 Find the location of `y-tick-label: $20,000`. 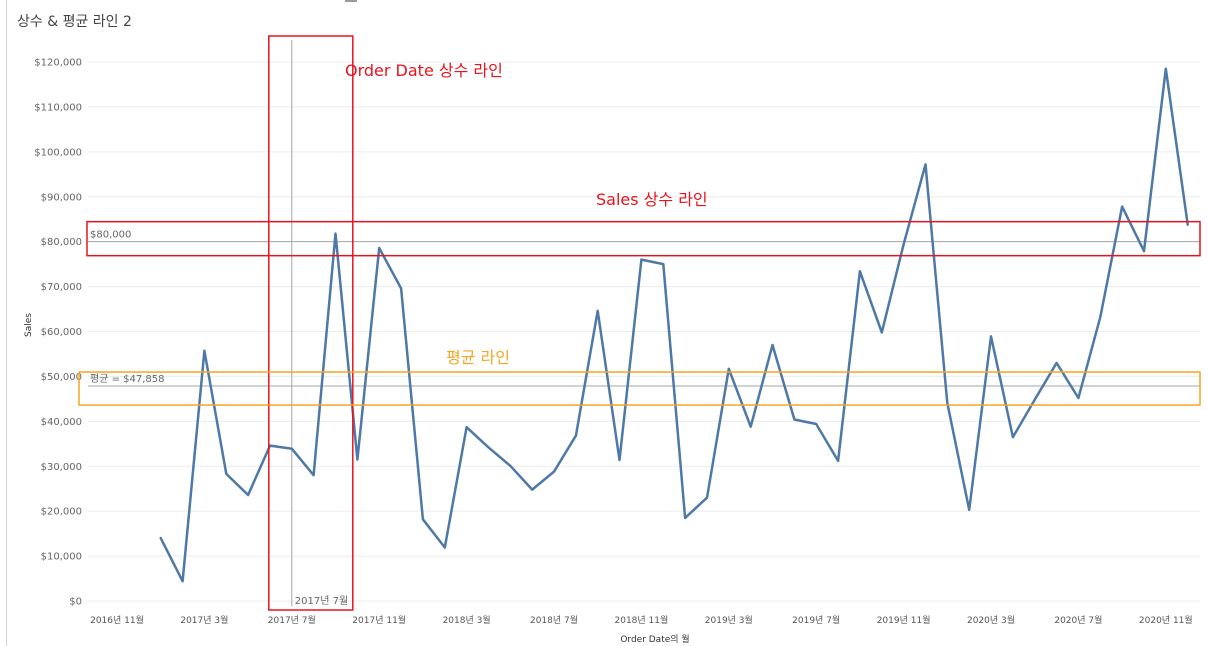

y-tick-label: $20,000 is located at coordinates (61, 512).